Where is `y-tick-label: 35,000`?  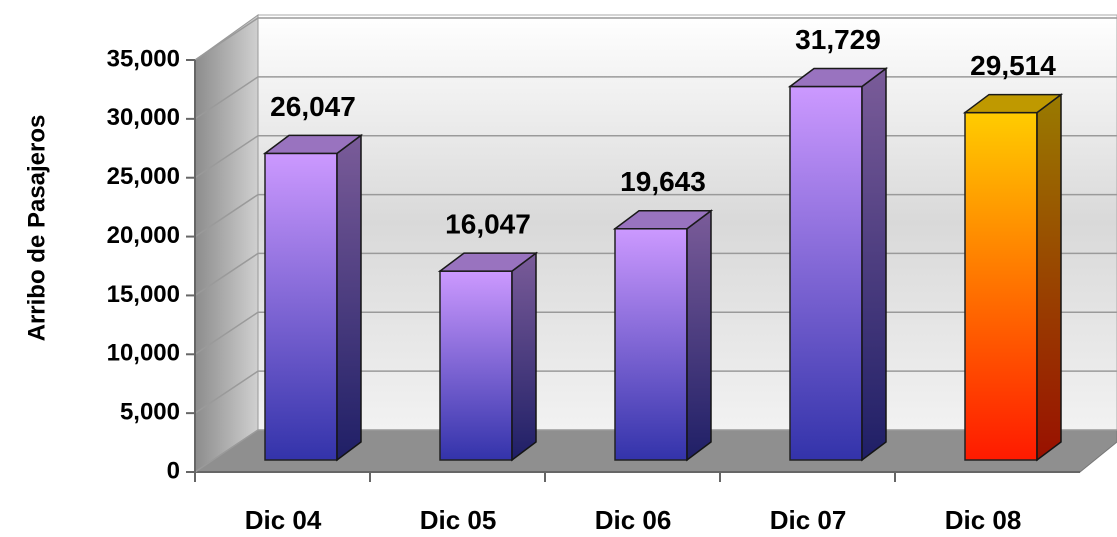 y-tick-label: 35,000 is located at coordinates (143, 58).